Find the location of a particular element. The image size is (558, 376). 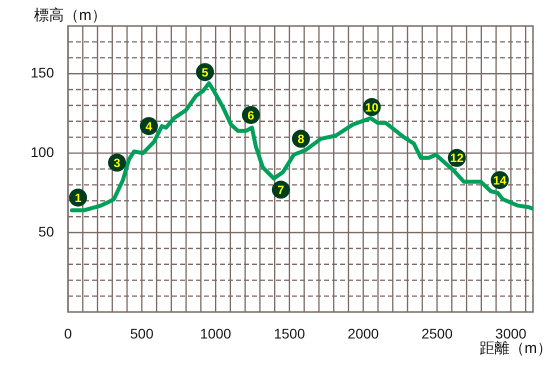

y-axis-title: 標高（m） is located at coordinates (70, 15).